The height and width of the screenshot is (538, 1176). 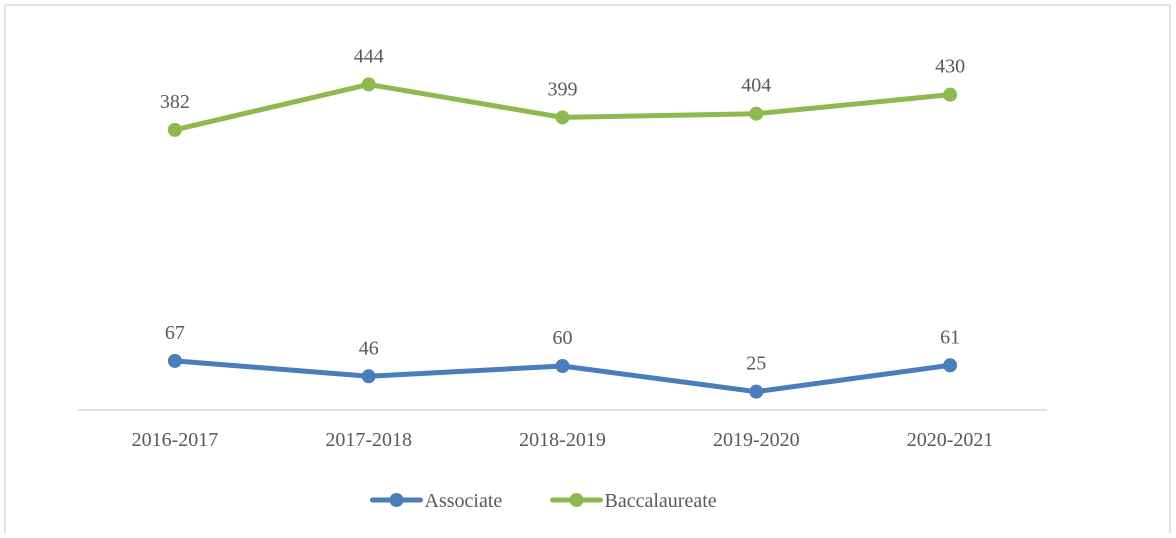 I want to click on x-tick-label: 2020-2021, so click(x=950, y=440).